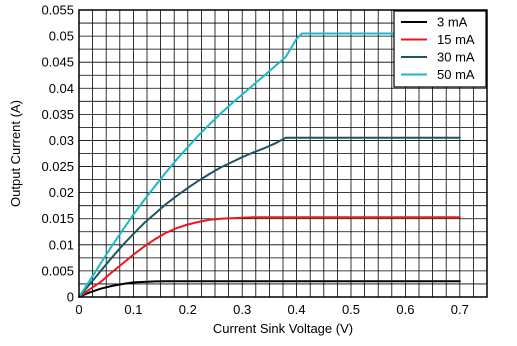 This screenshot has height=346, width=517. Describe the element at coordinates (57, 218) in the screenshot. I see `y-tick-label: 0.015` at that location.